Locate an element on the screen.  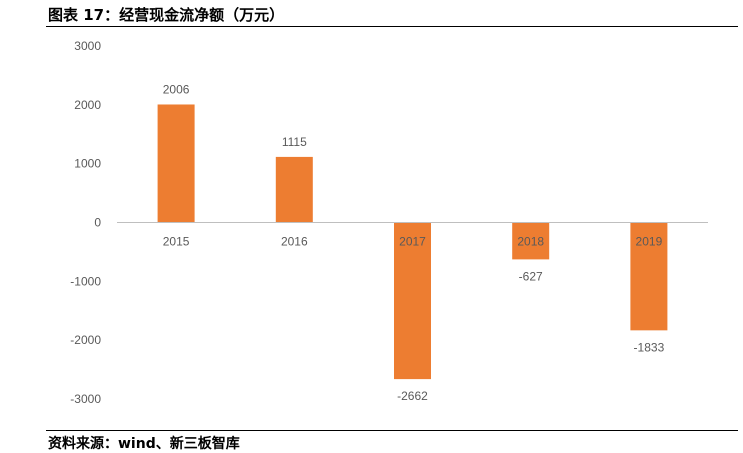
x-tick-label: 2018 is located at coordinates (530, 242).